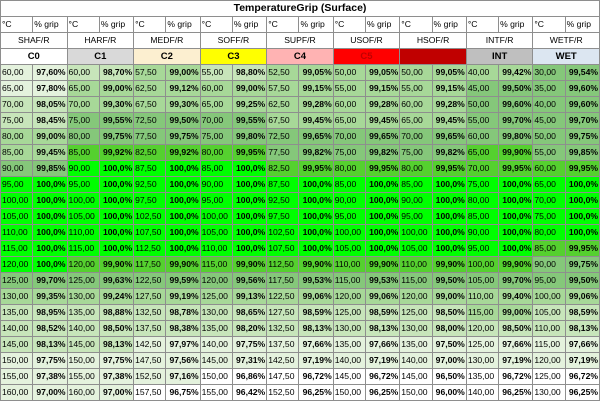 This screenshot has width=600, height=418. Describe the element at coordinates (183, 376) in the screenshot. I see `grip-cell: 97,16%` at that location.